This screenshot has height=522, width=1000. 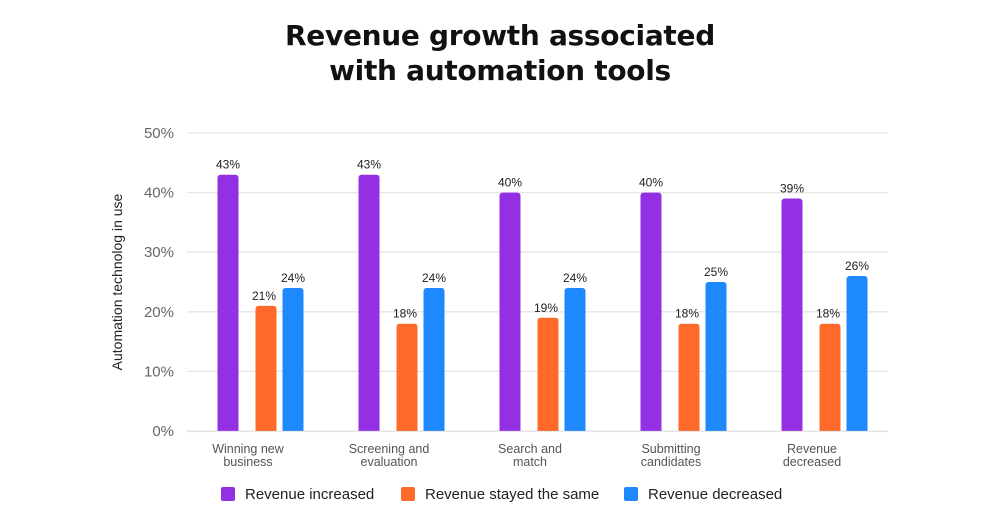 I want to click on category-label: business, so click(x=247, y=462).